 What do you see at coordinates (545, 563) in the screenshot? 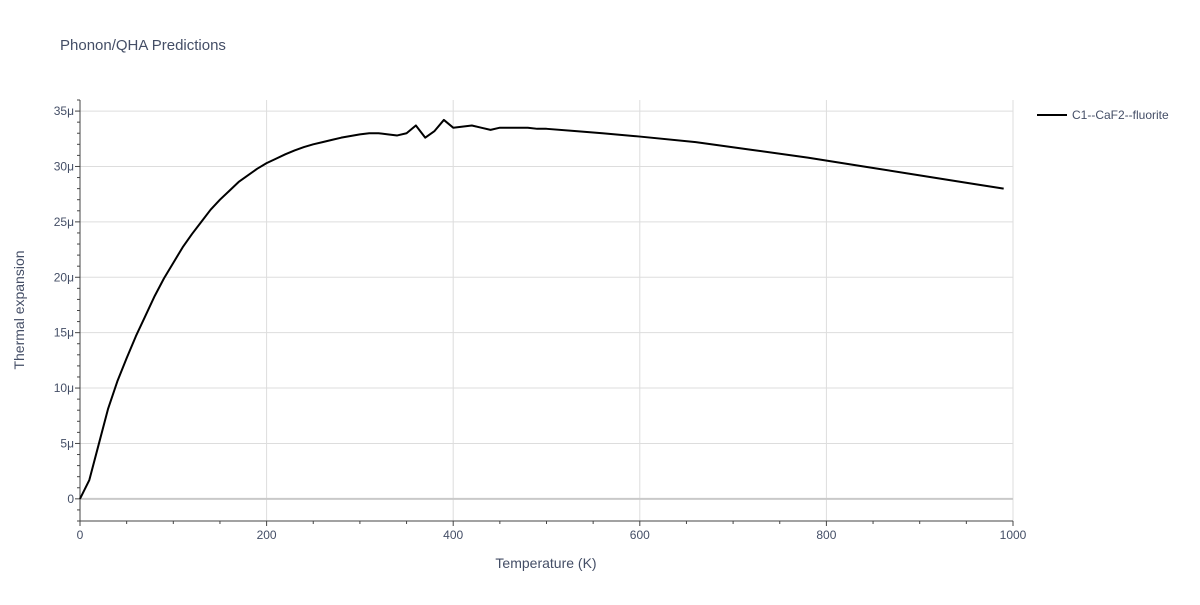
I see `x-axis-title: Temperature (K)` at bounding box center [545, 563].